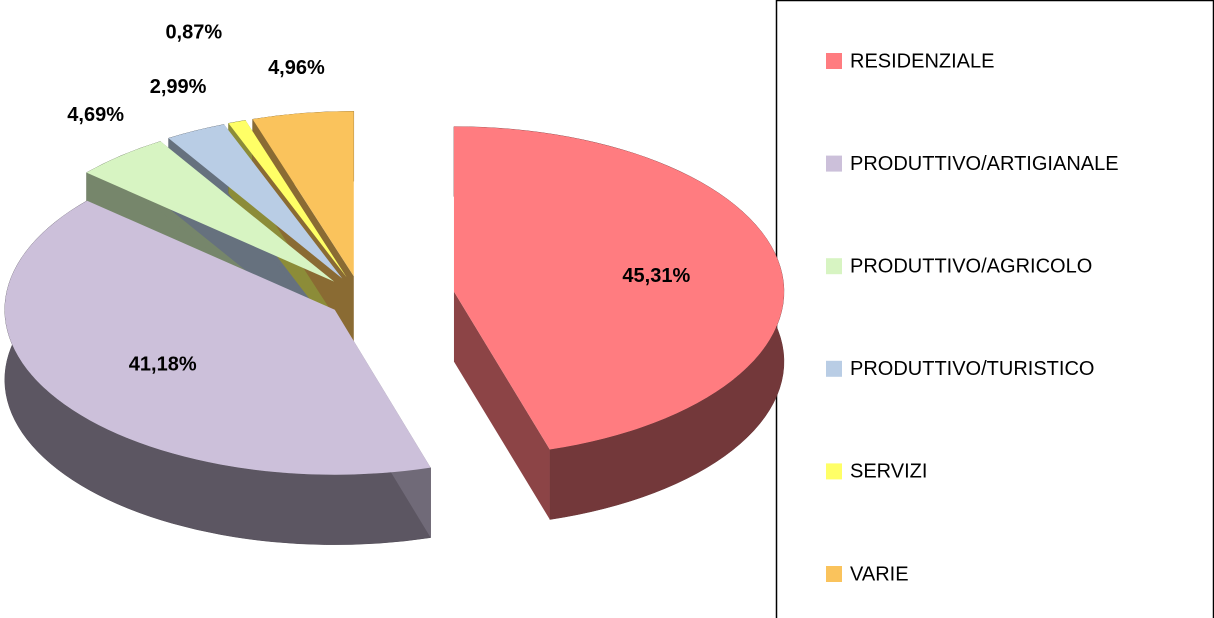  Describe the element at coordinates (922, 61) in the screenshot. I see `legend-label: RESIDENZIALE` at that location.